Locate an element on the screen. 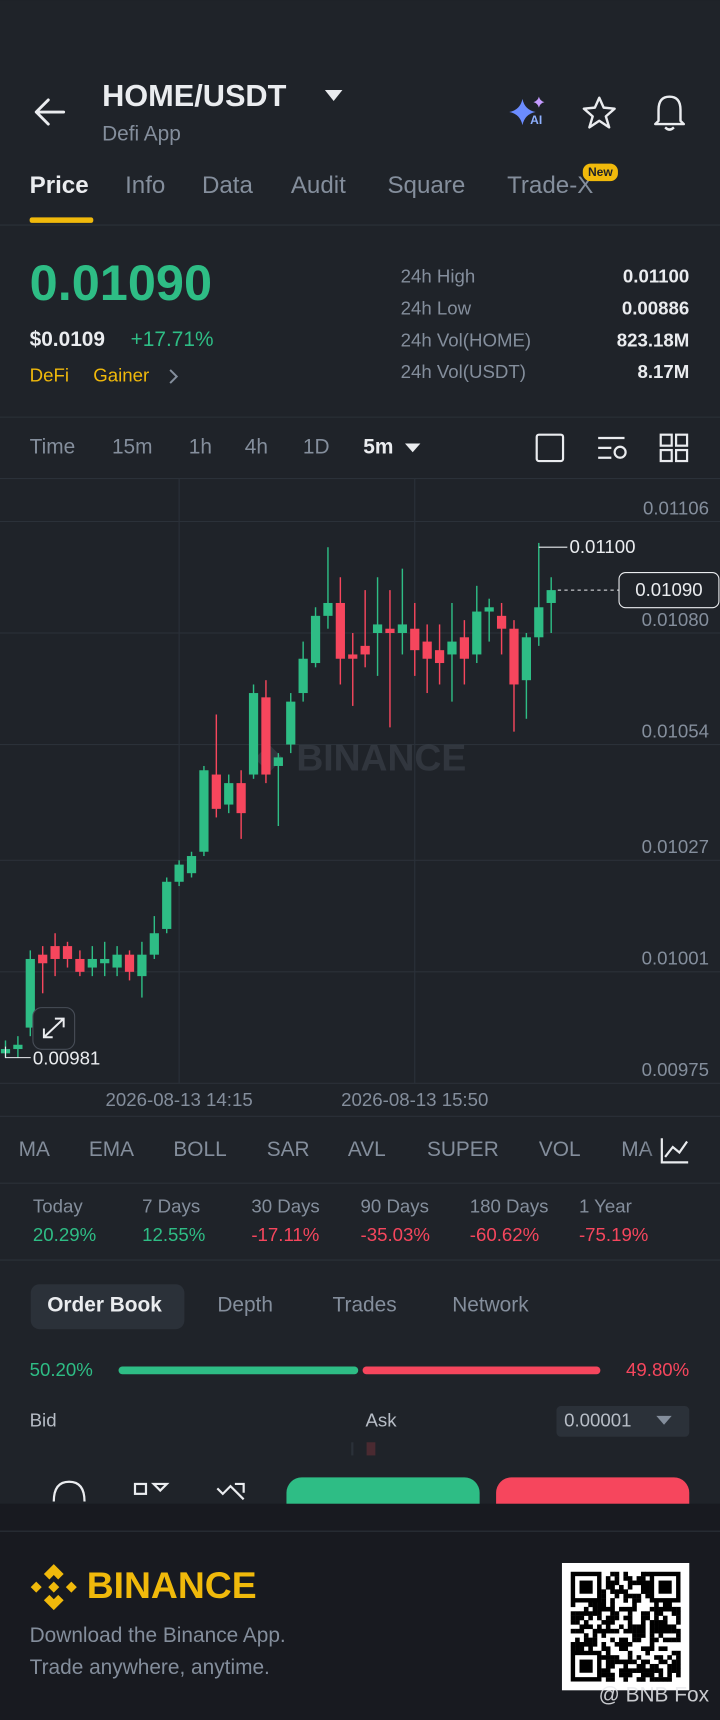  book-tab: Order Book is located at coordinates (104, 1305).